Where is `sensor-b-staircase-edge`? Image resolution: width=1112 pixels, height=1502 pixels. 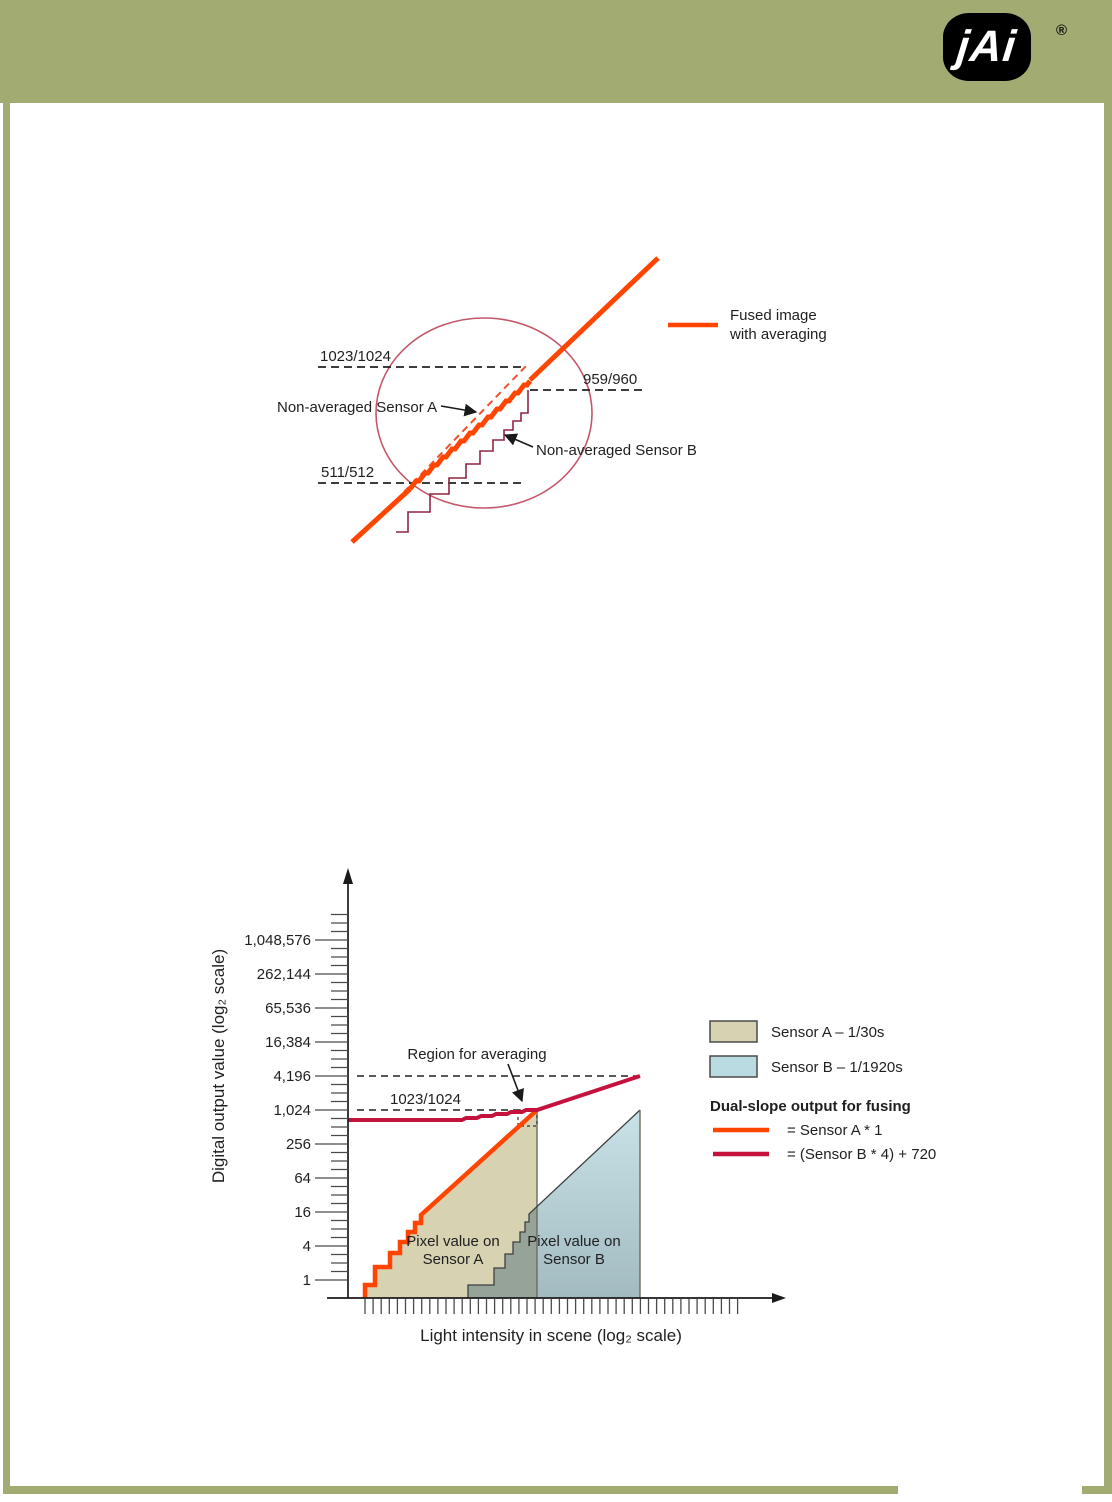
sensor-b-staircase-edge is located at coordinates (554, 1203).